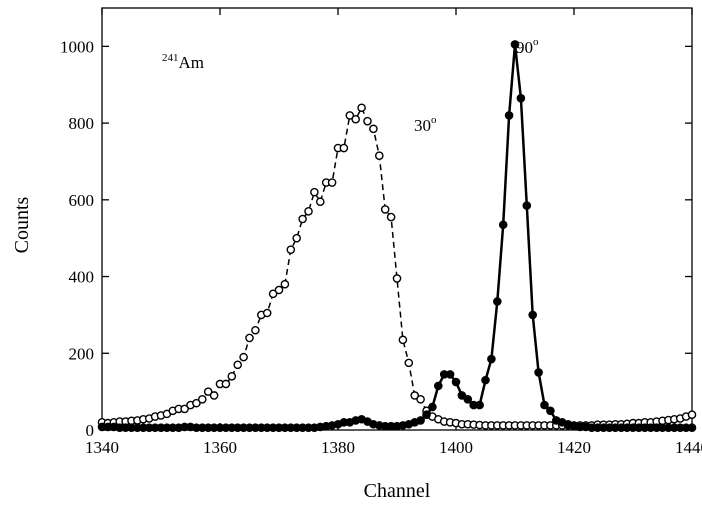  What do you see at coordinates (397, 491) in the screenshot?
I see `x-axis-label: Channel` at bounding box center [397, 491].